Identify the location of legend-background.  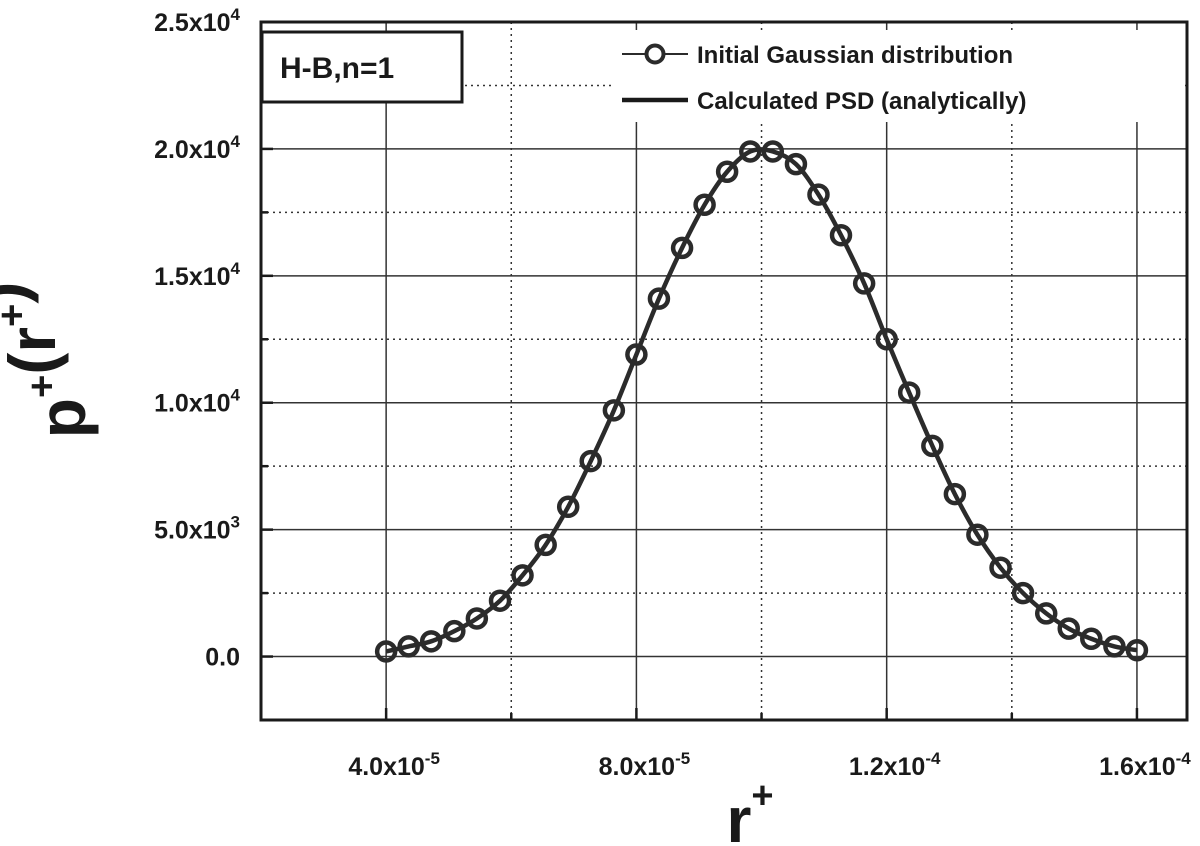
(898, 76).